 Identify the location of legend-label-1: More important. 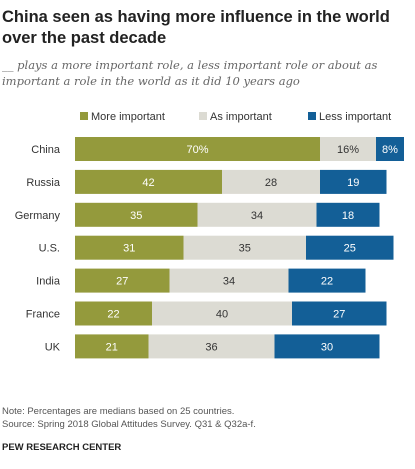
(128, 117).